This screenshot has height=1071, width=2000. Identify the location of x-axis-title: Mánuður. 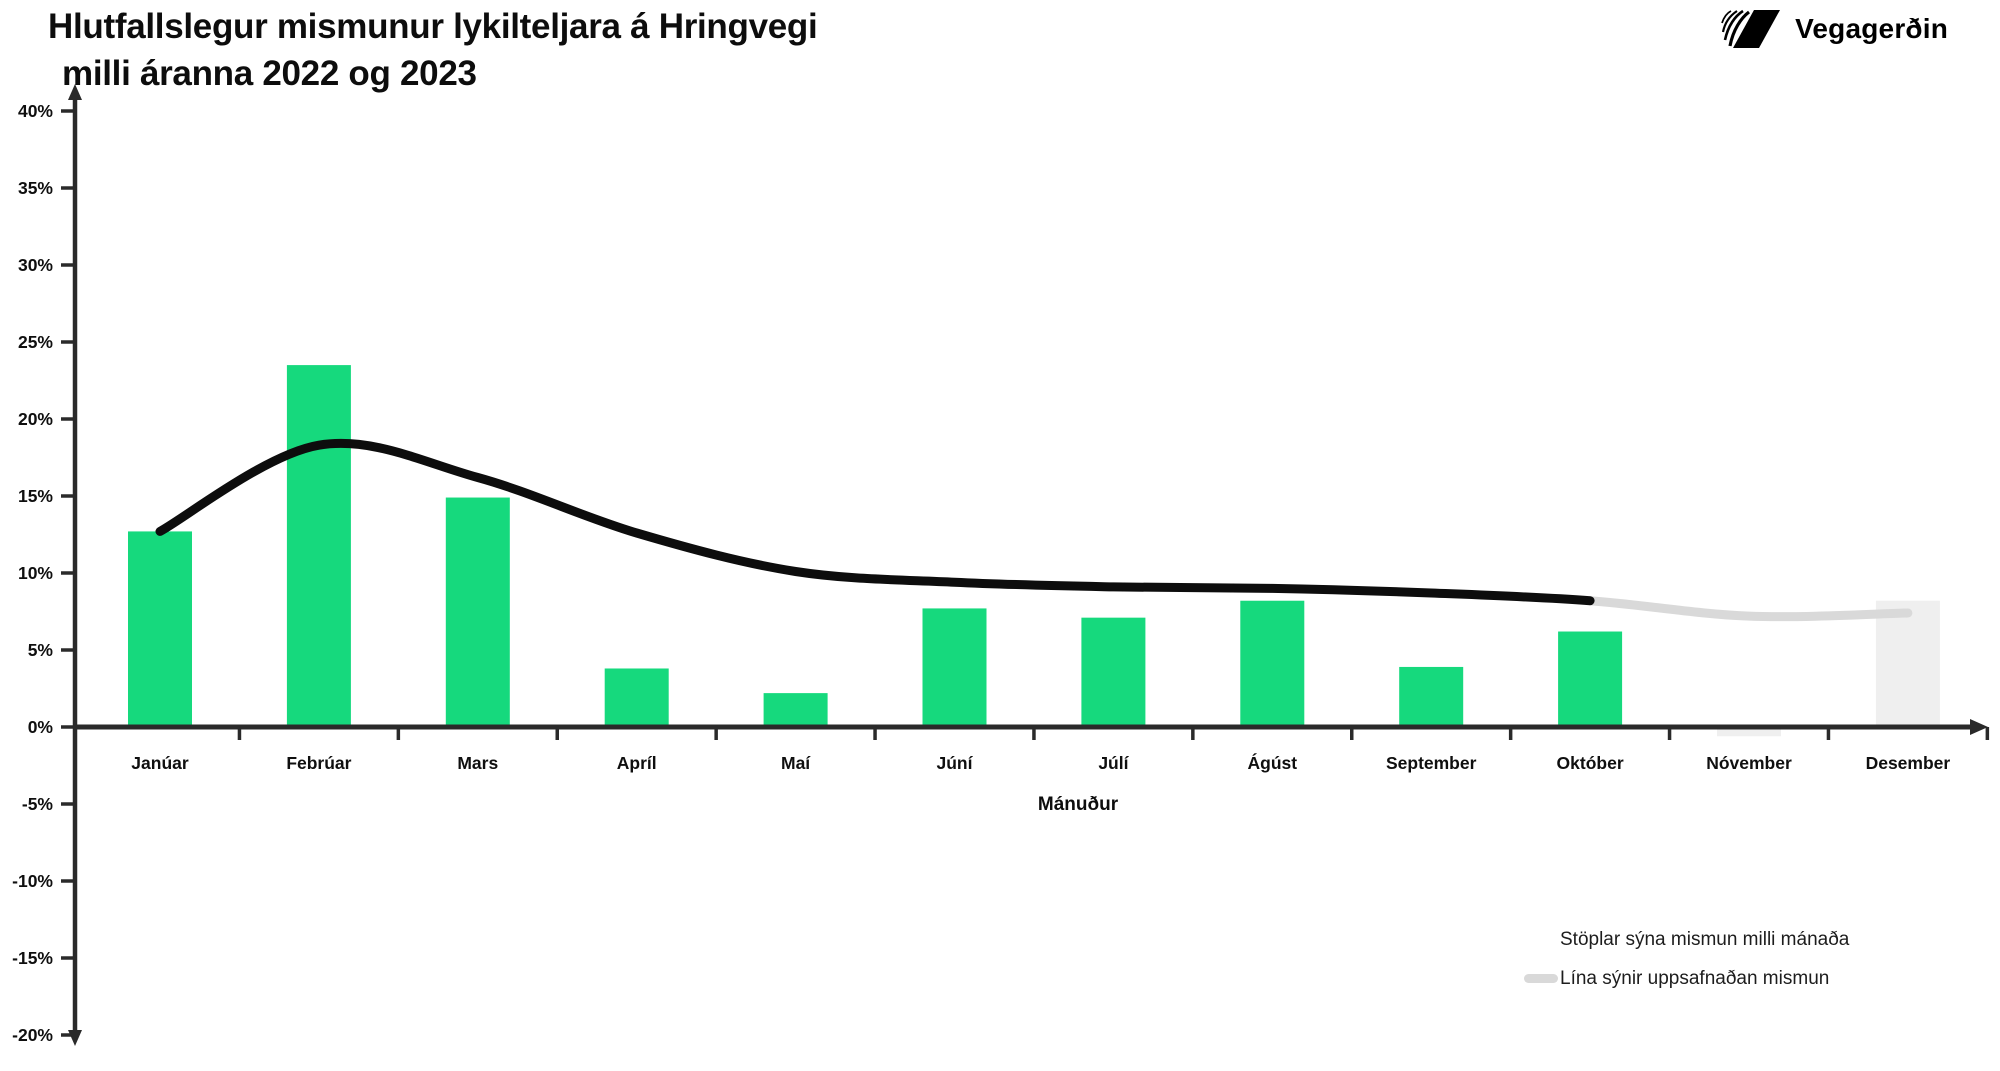
(1078, 804).